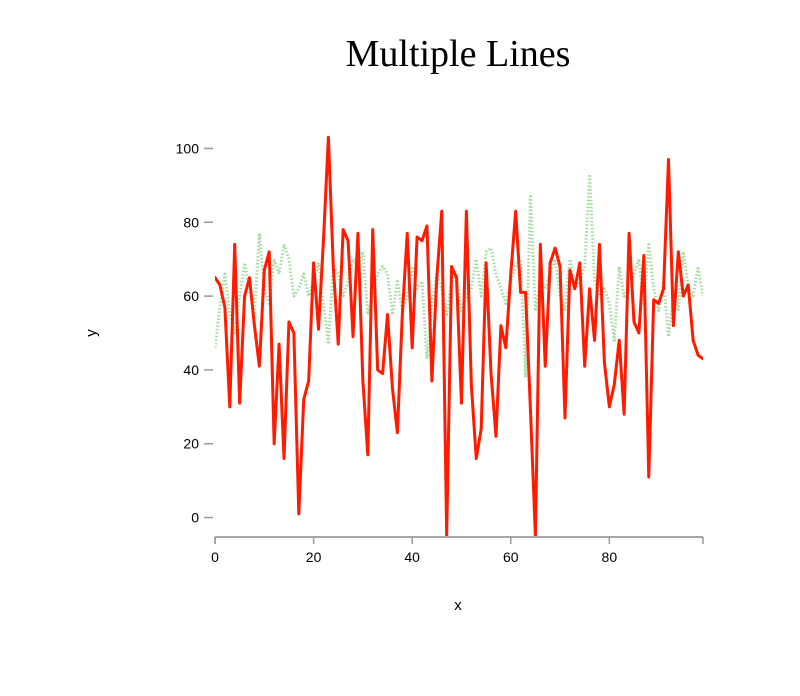  I want to click on x-tick-label: 20, so click(314, 557).